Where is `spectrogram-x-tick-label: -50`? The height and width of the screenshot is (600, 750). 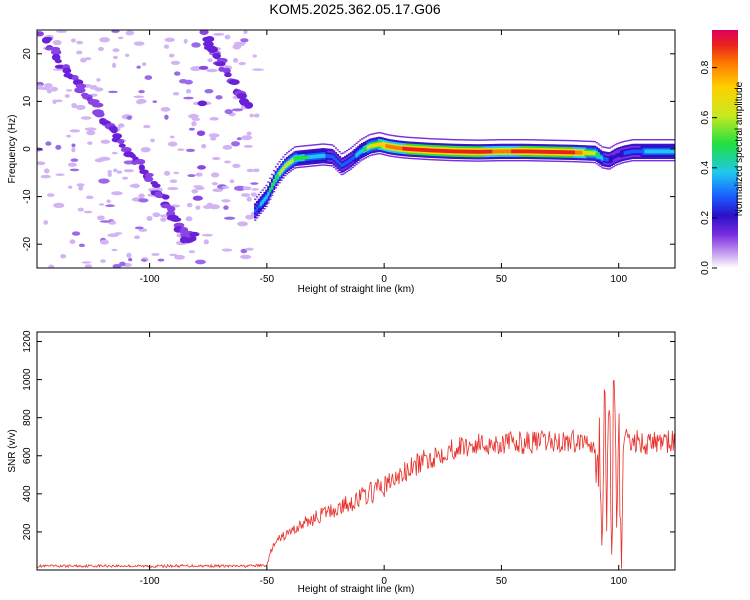
spectrogram-x-tick-label: -50 is located at coordinates (267, 279).